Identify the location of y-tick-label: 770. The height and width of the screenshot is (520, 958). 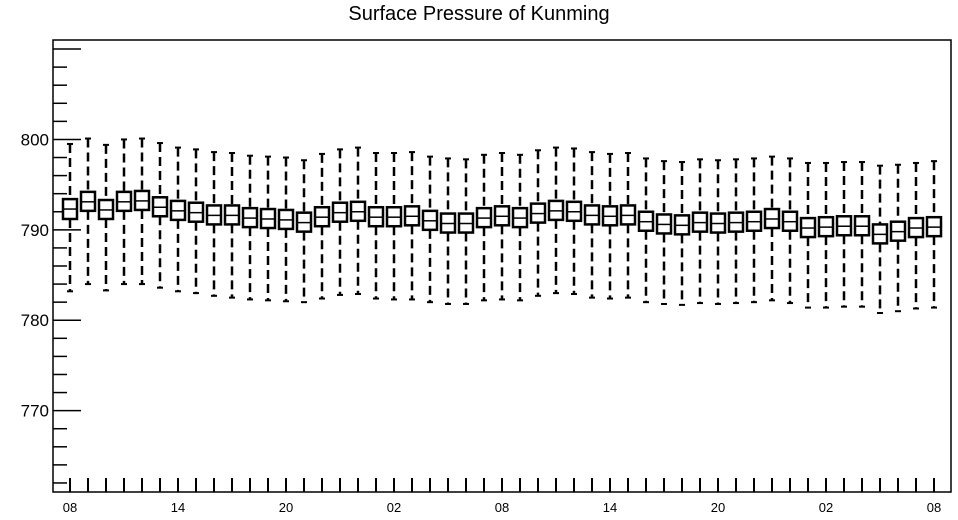
(35, 411).